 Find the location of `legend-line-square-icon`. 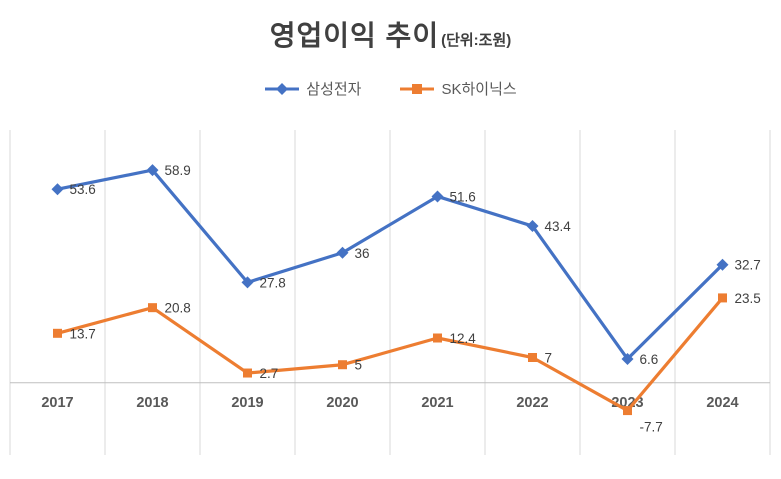

legend-line-square-icon is located at coordinates (417, 88).